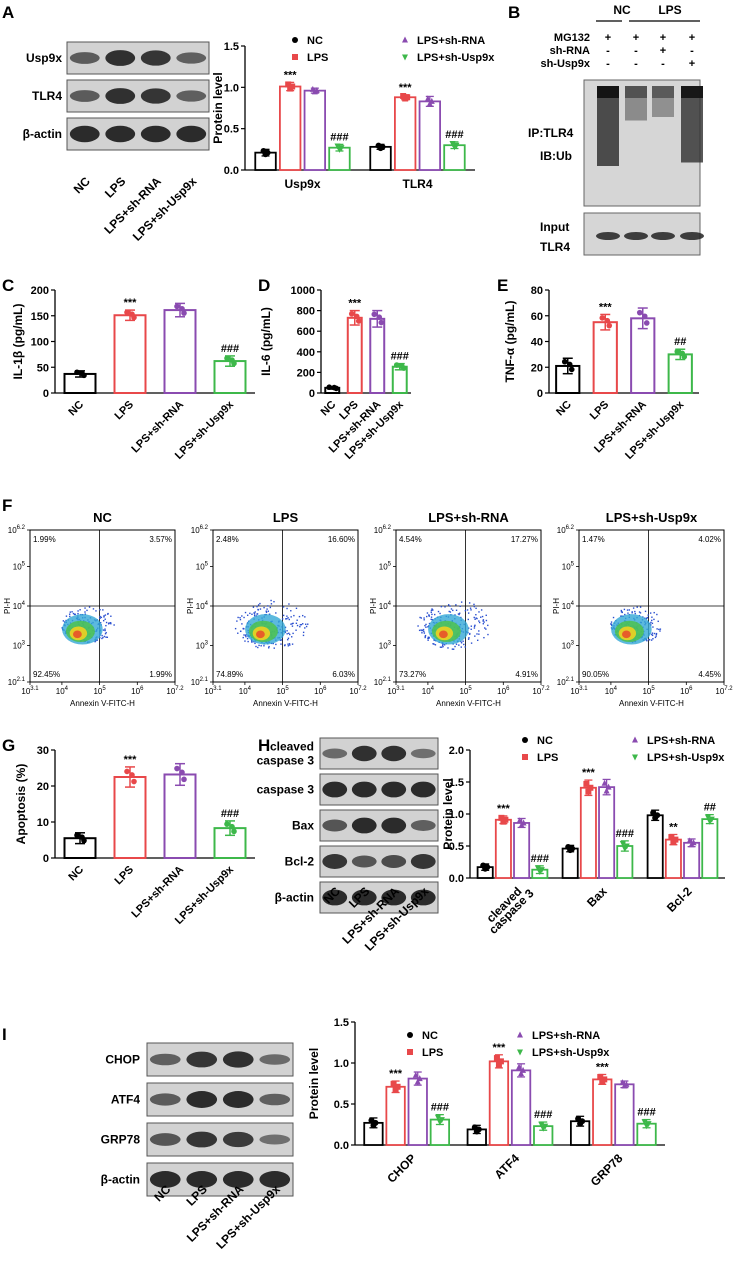  Describe the element at coordinates (456, 815) in the screenshot. I see `y-tick-label: 1.0` at that location.